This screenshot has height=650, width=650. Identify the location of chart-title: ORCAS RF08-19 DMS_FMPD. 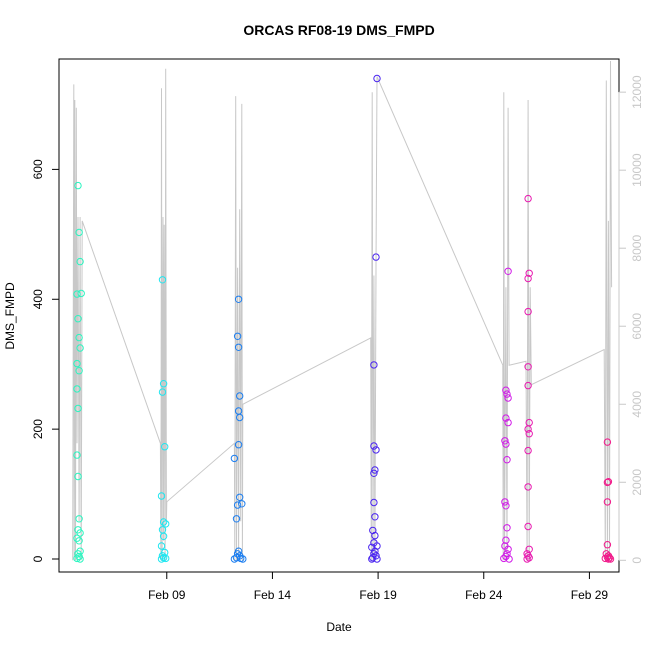
(338, 30).